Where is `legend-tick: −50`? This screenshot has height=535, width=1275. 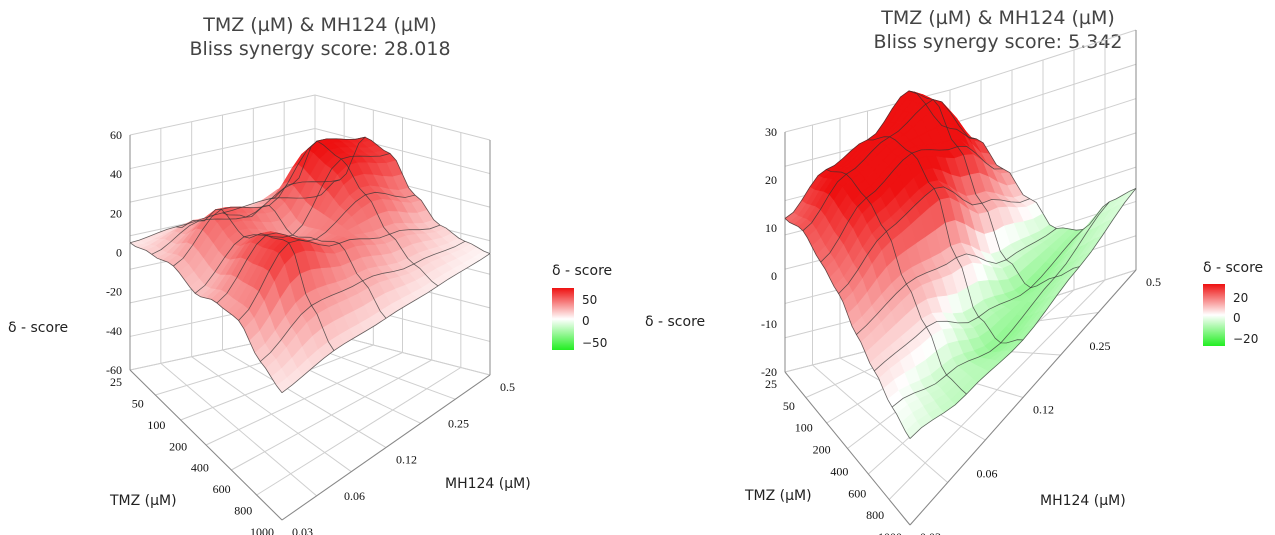 legend-tick: −50 is located at coordinates (594, 343).